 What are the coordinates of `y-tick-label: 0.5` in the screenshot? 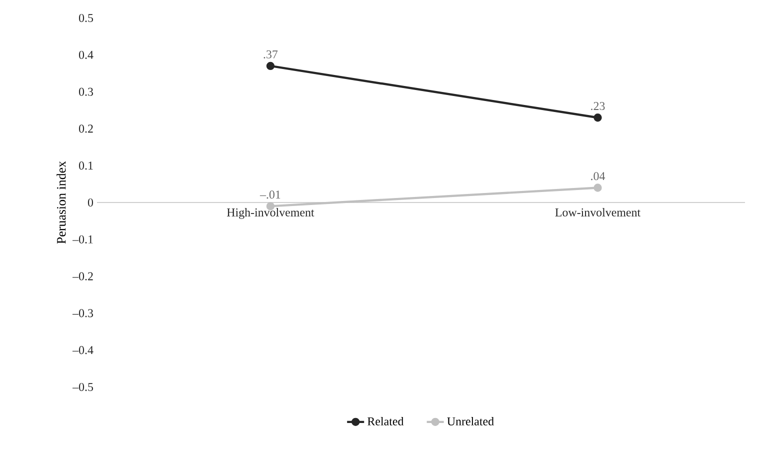 It's located at (86, 18).